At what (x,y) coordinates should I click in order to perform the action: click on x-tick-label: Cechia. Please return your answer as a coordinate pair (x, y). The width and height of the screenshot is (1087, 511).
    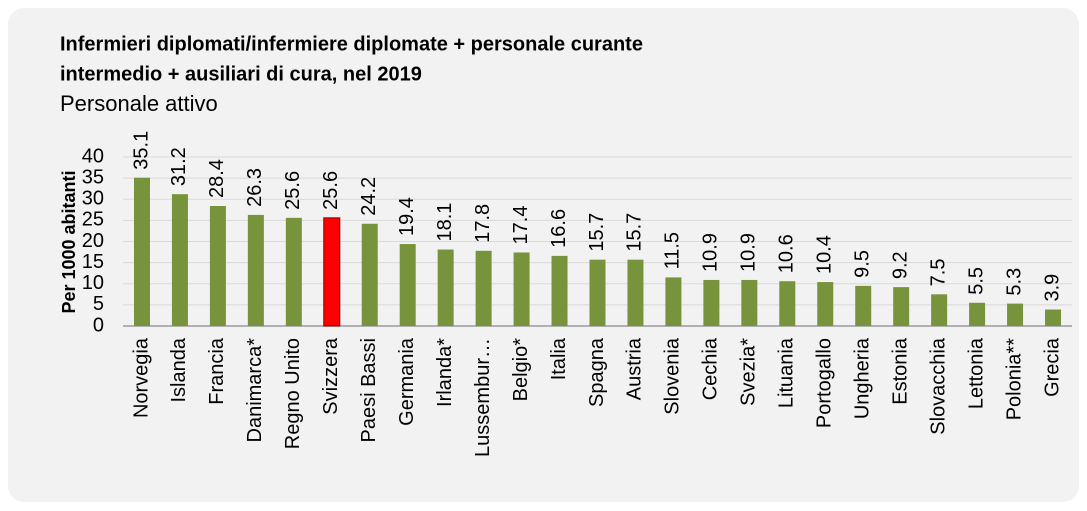
    Looking at the image, I should click on (711, 368).